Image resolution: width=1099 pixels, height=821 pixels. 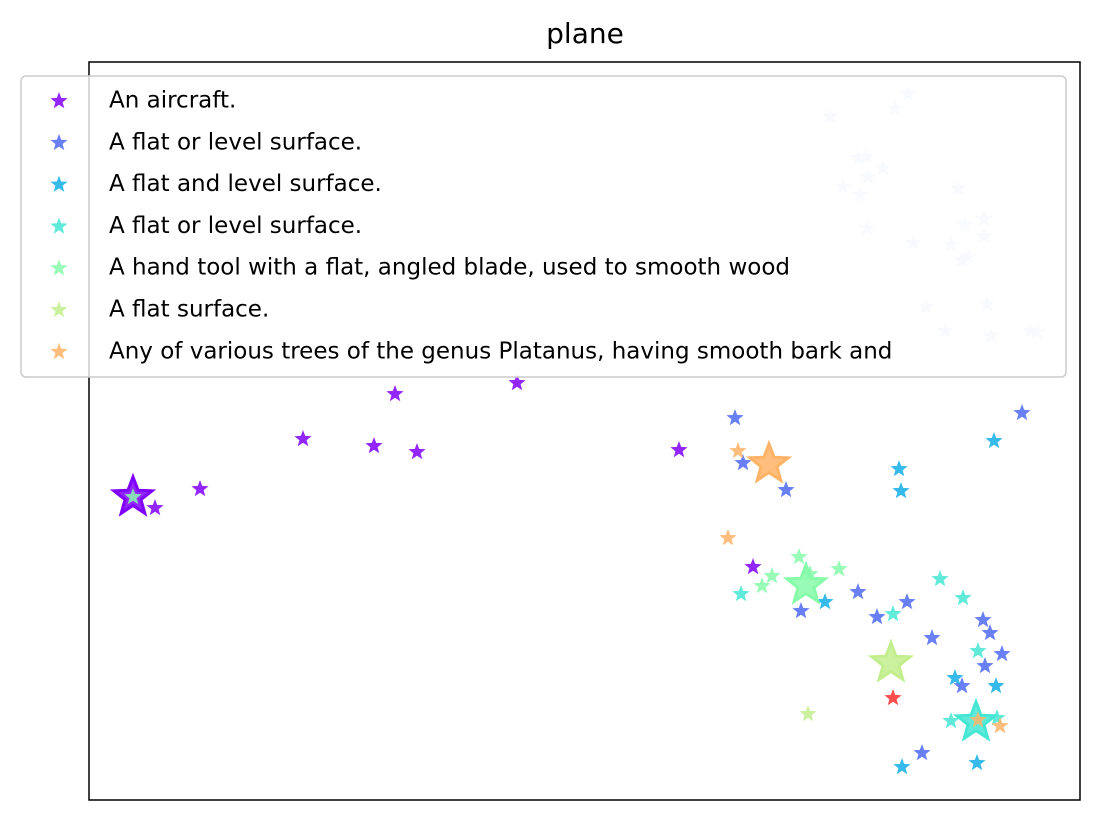 What do you see at coordinates (189, 310) in the screenshot?
I see `legend-label: A flat surface.` at bounding box center [189, 310].